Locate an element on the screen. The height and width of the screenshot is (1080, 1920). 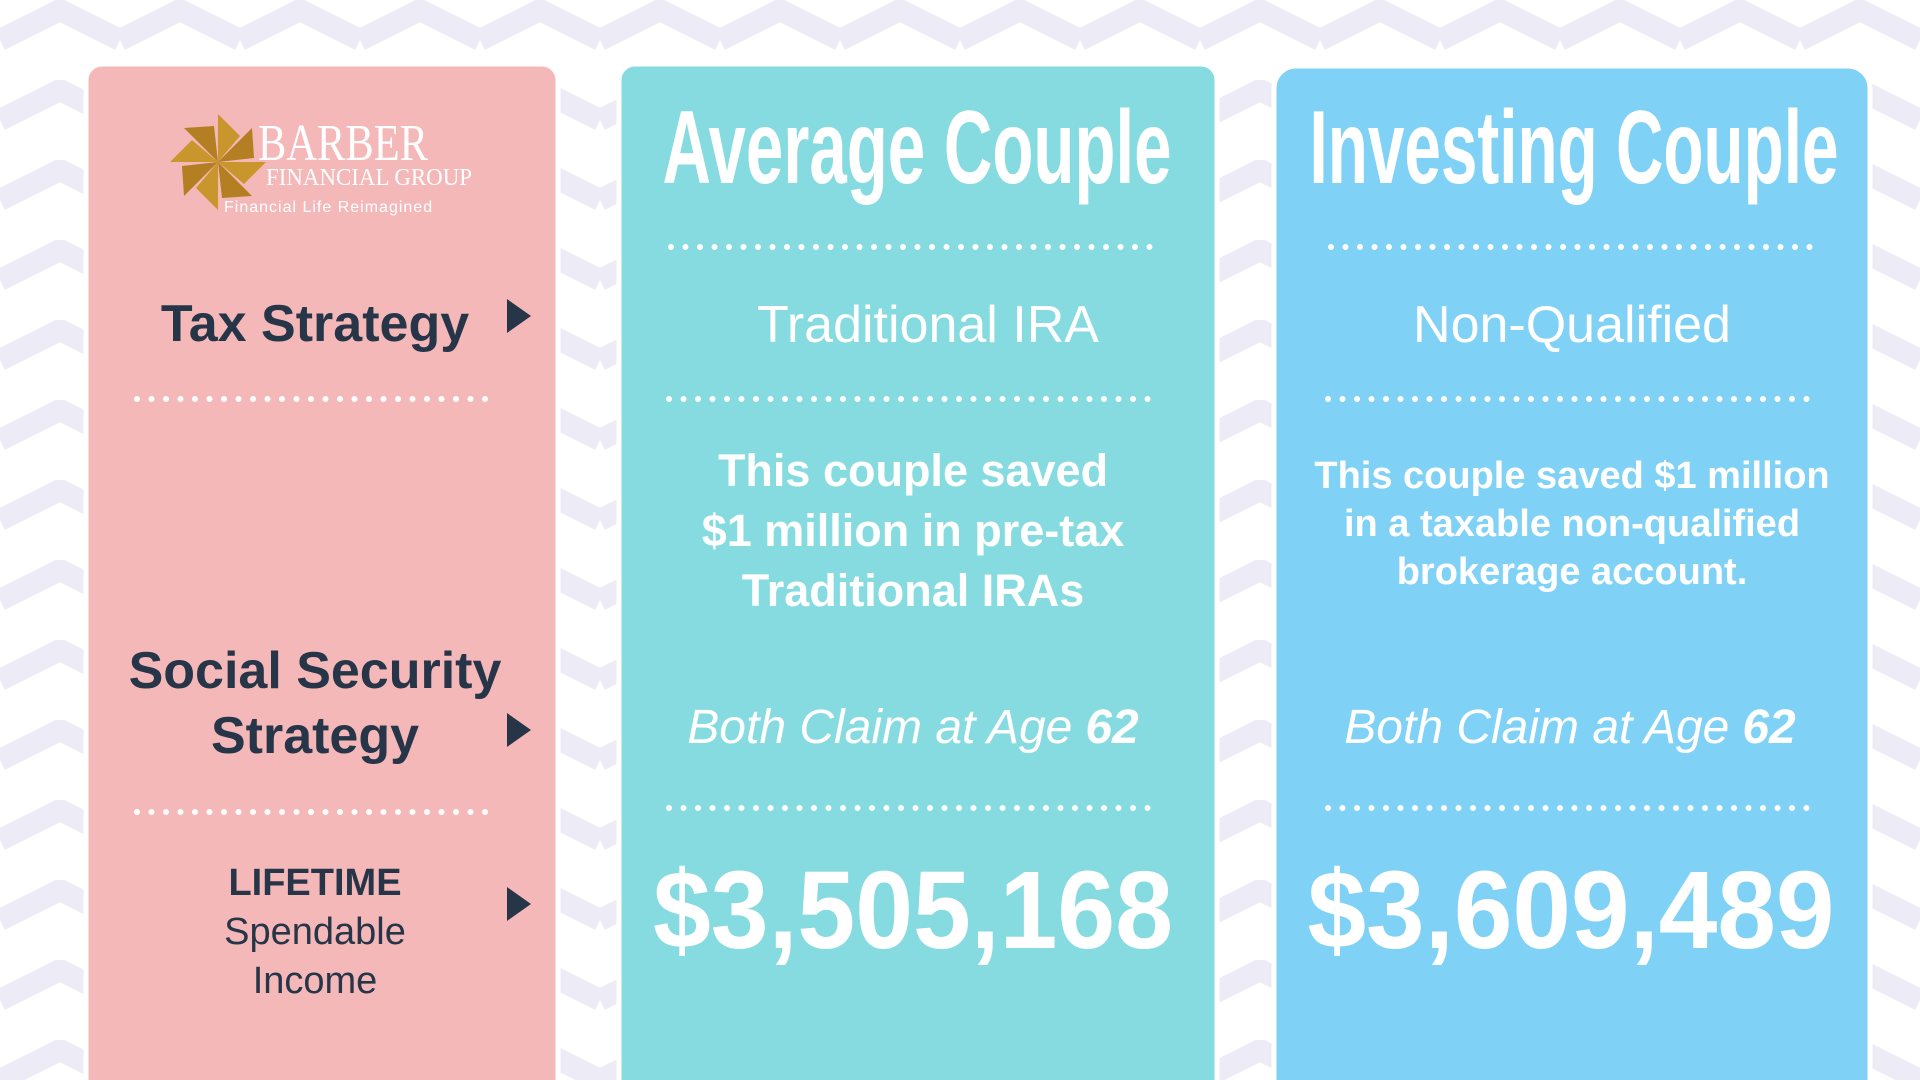
lifetime-income: $3,609,489 is located at coordinates (1571, 910).